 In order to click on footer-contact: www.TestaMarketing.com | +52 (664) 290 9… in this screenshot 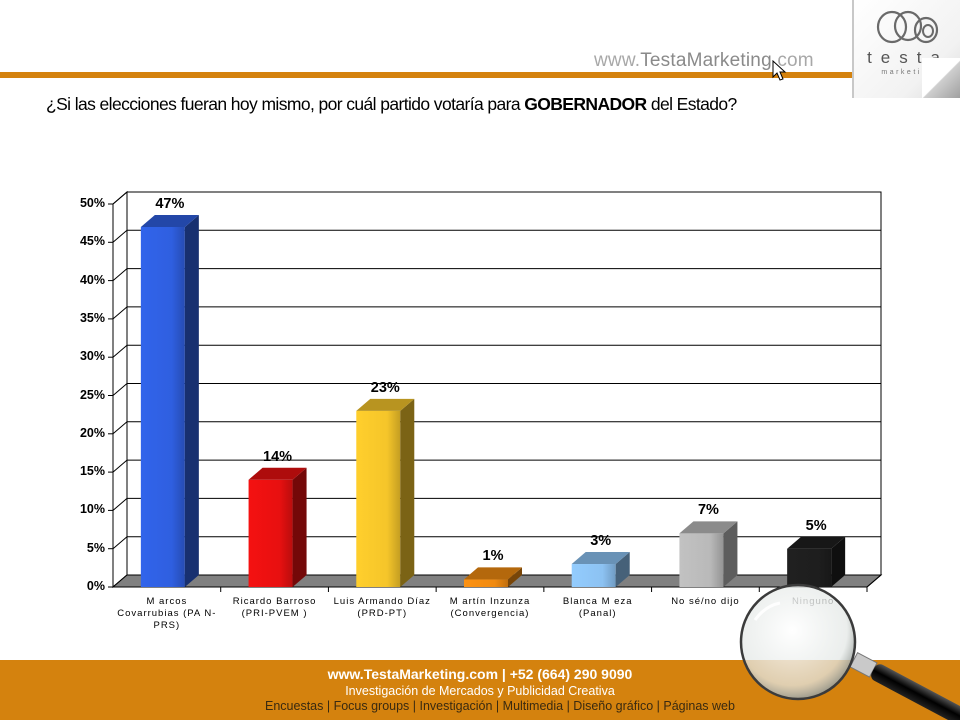, I will do `click(480, 674)`.